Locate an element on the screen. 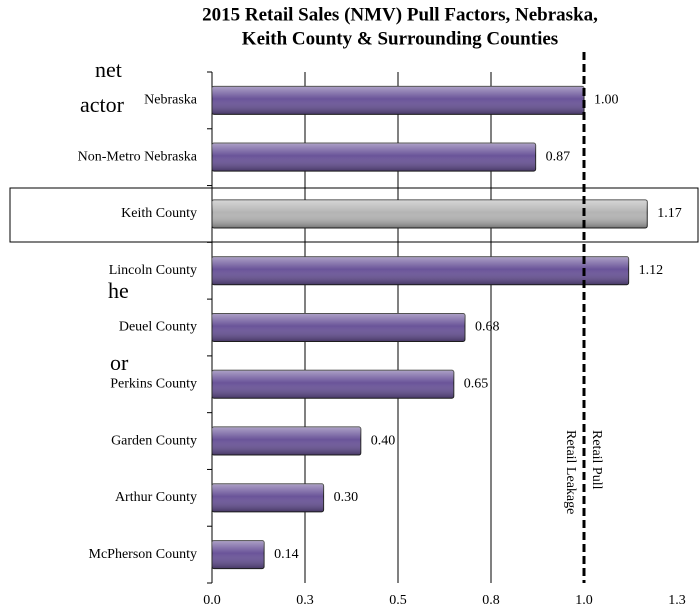 The image size is (699, 609). y-tick-label: McPherson County is located at coordinates (143, 554).